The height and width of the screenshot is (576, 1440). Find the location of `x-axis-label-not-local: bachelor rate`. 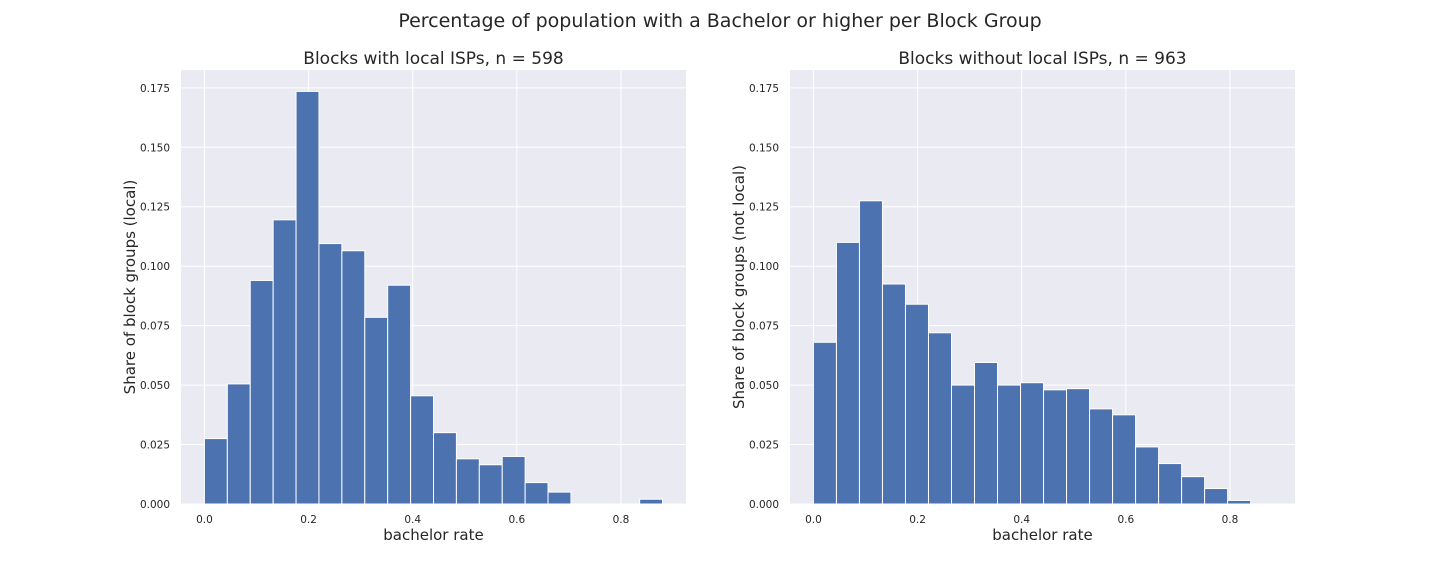

x-axis-label-not-local: bachelor rate is located at coordinates (1042, 535).